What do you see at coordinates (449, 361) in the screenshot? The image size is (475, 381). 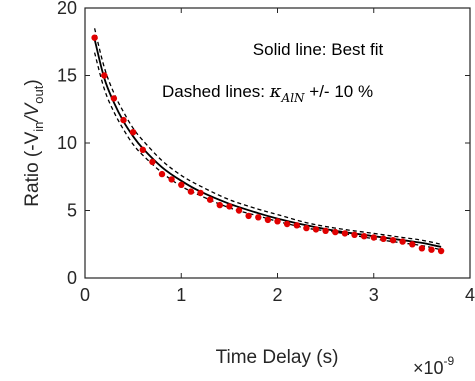 I see `x-exponent-power: -9` at bounding box center [449, 361].